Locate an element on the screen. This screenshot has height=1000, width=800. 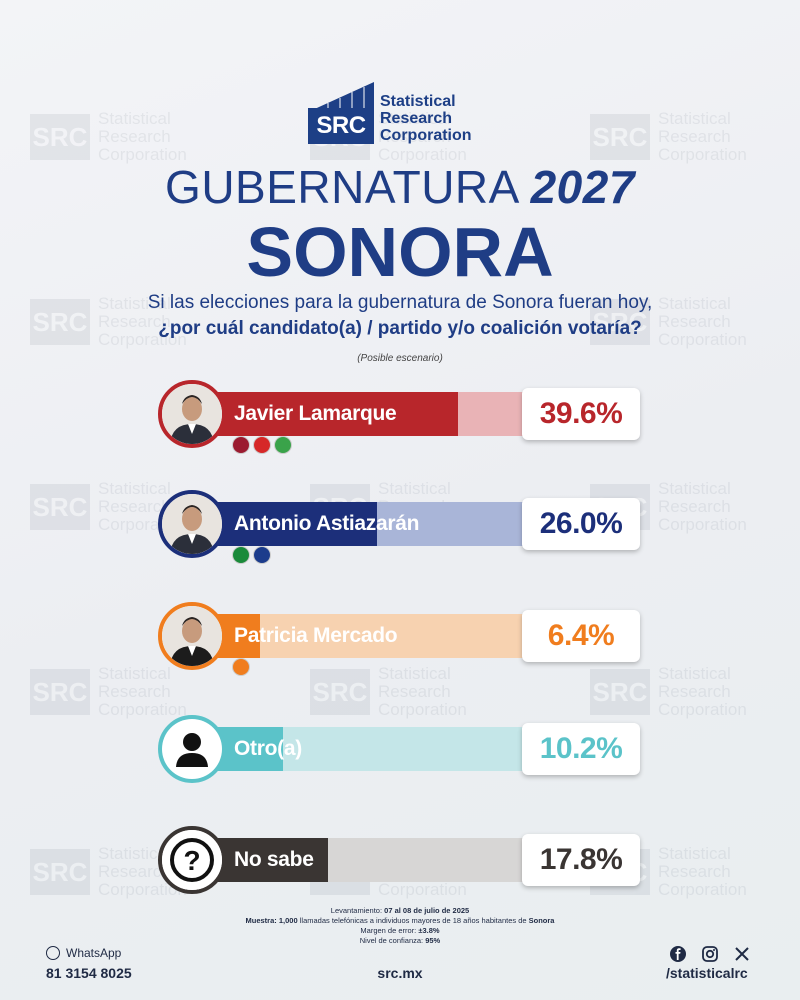
category-label: Antonio Astiazarán is located at coordinates (327, 523).